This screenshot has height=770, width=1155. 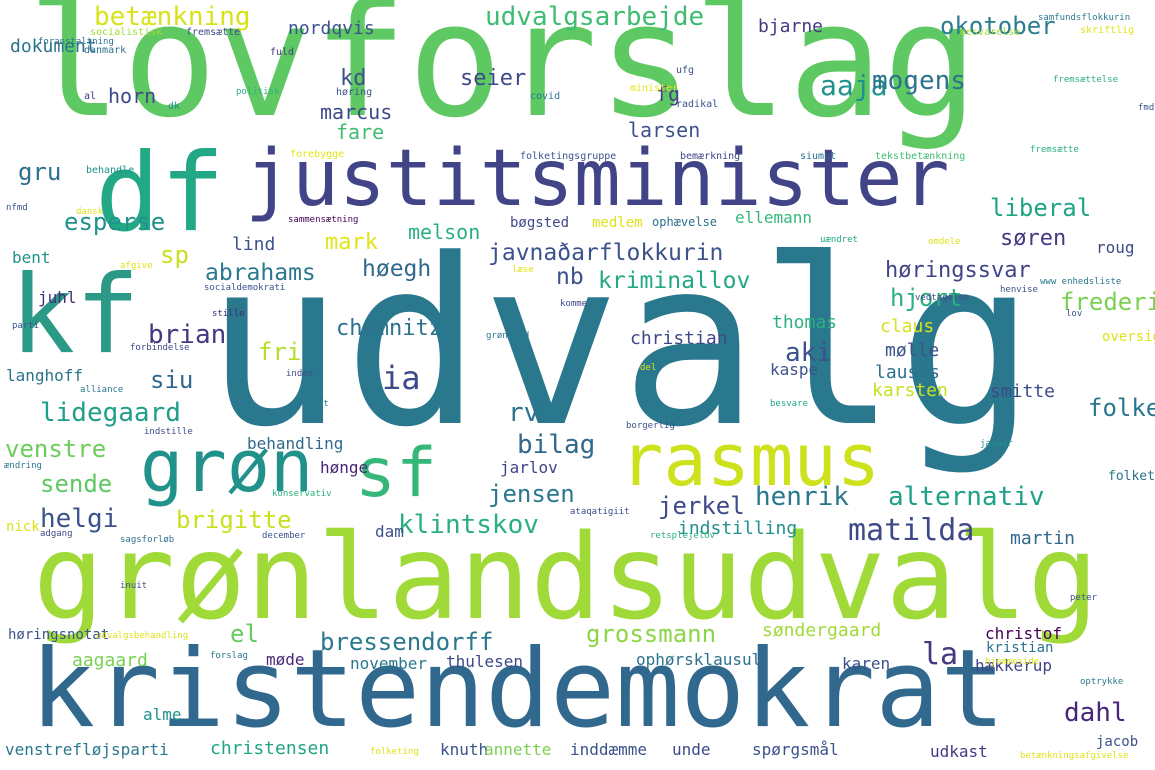 I want to click on word: ft, so click(x=323, y=404).